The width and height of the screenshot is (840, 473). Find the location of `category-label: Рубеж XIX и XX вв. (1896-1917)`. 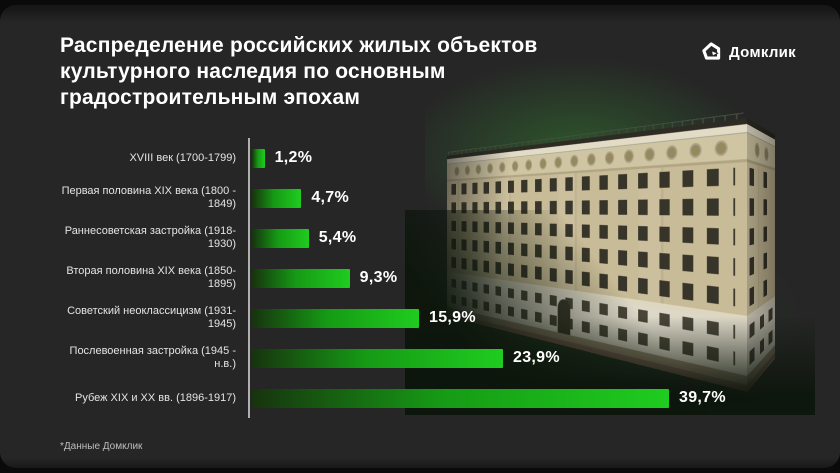

category-label: Рубеж XIX и XX вв. (1896-1917) is located at coordinates (155, 397).